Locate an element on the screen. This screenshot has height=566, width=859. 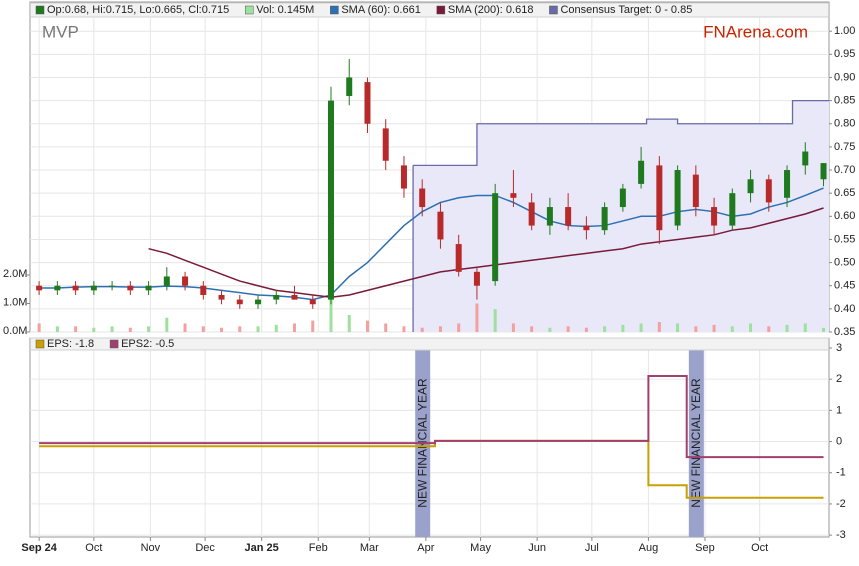
target-line is located at coordinates (621, 133).